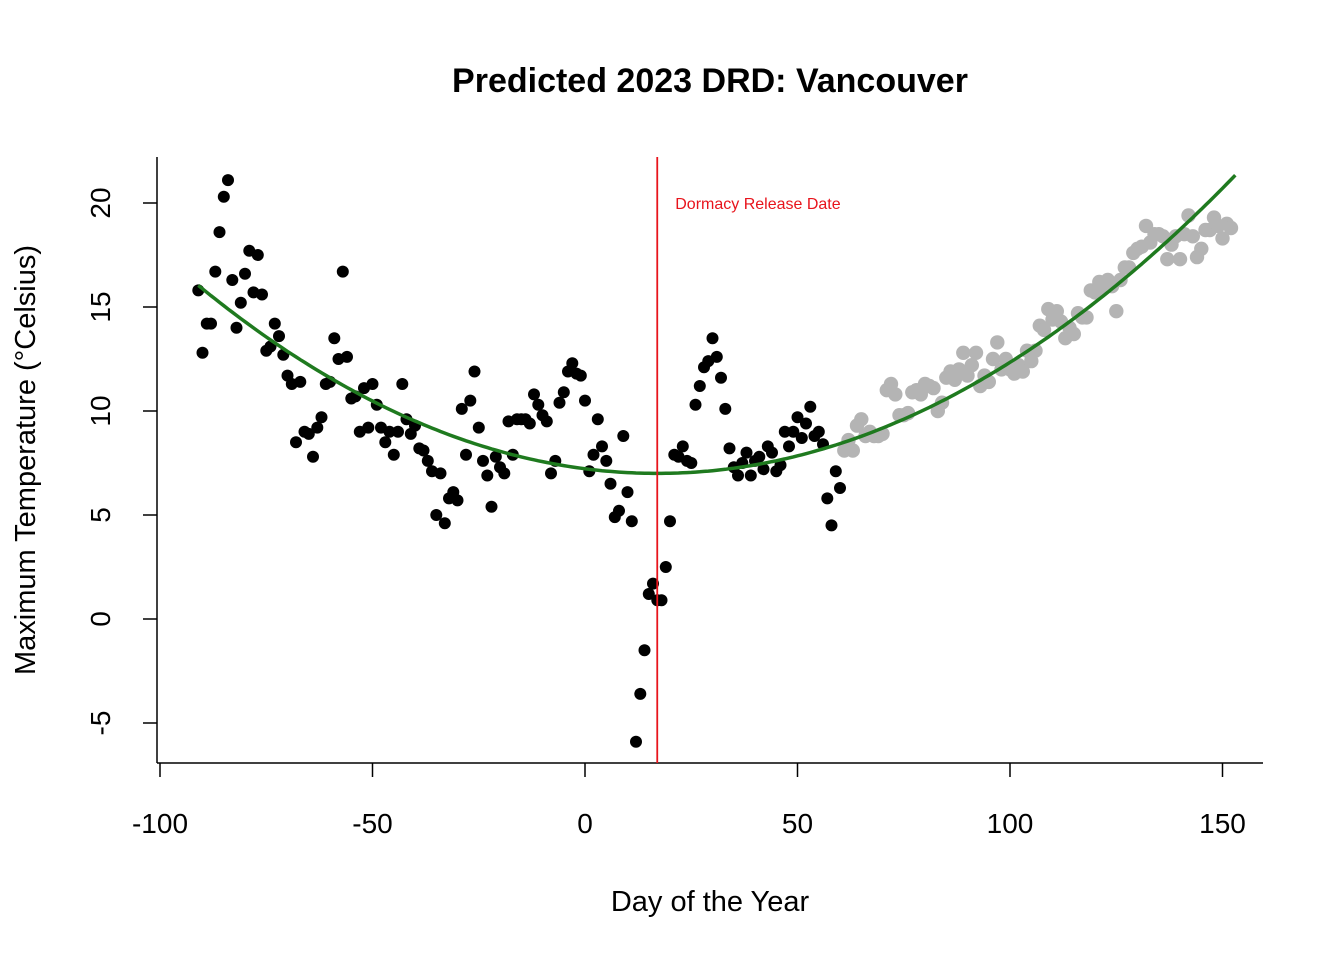  I want to click on y-axis-label: Maximum Temperature (°Celsius), so click(26, 460).